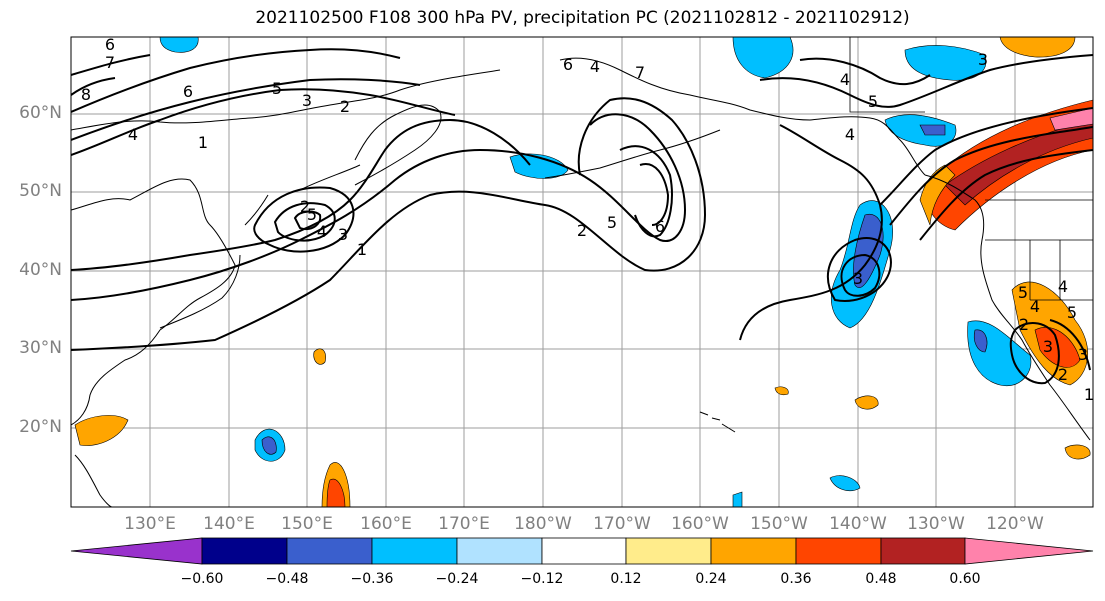  I want to click on lon-label: 140°W, so click(858, 524).